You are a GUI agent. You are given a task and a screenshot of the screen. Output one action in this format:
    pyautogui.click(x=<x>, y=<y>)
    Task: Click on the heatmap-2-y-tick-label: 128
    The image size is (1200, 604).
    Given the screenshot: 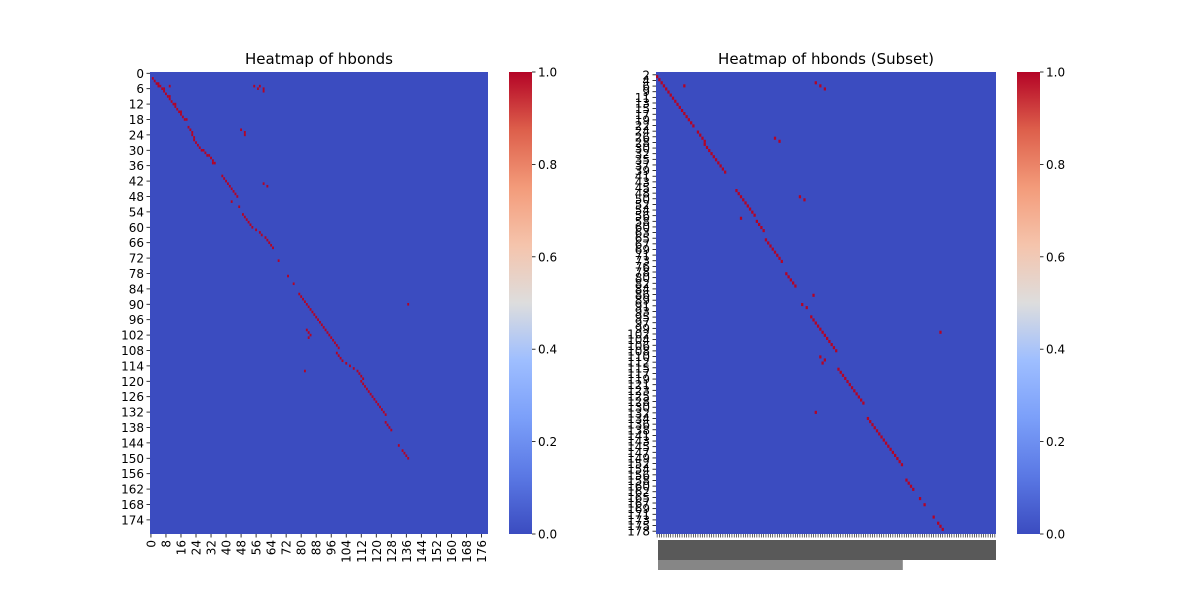 What is the action you would take?
    pyautogui.click(x=638, y=402)
    